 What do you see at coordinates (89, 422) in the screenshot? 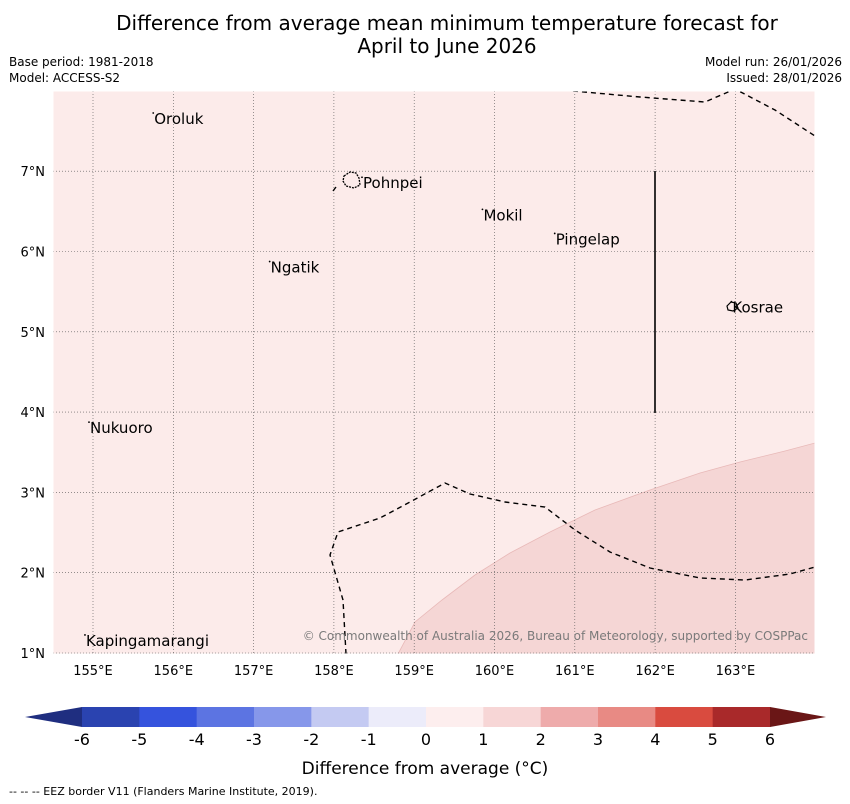
I see `island-marker-nukuoro` at bounding box center [89, 422].